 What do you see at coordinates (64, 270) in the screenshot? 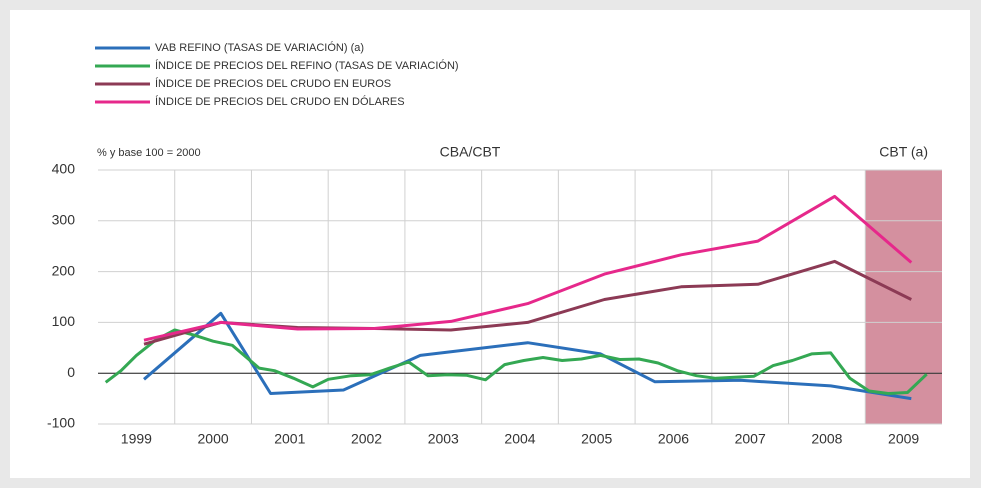
I see `y-tick-label: 200` at bounding box center [64, 270].